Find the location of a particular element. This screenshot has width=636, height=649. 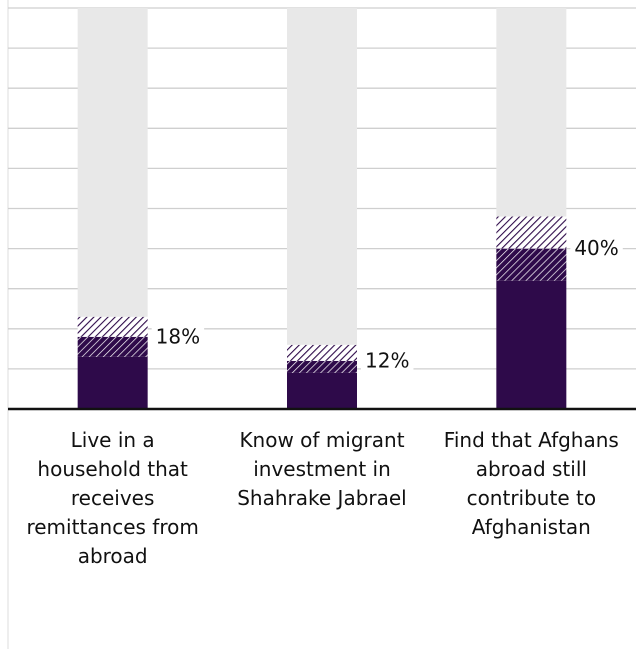

data-label: 18% is located at coordinates (178, 336).